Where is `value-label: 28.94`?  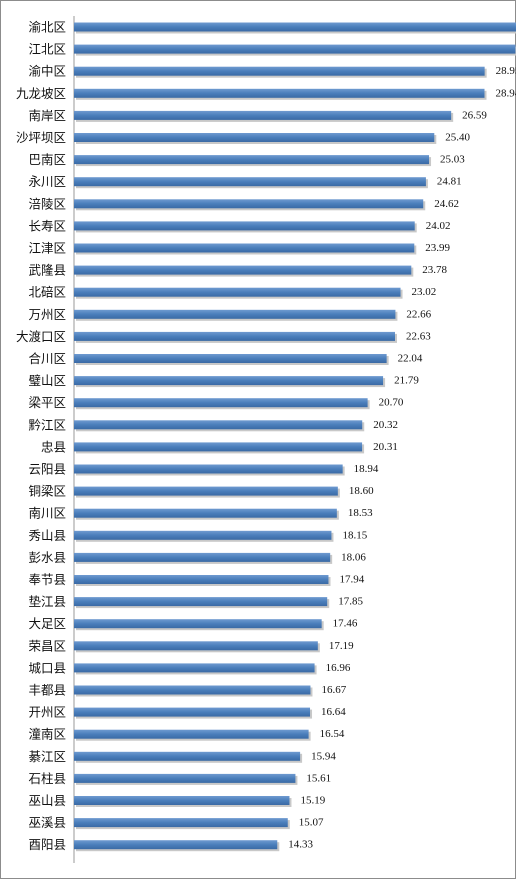
value-label: 28.94 is located at coordinates (506, 93).